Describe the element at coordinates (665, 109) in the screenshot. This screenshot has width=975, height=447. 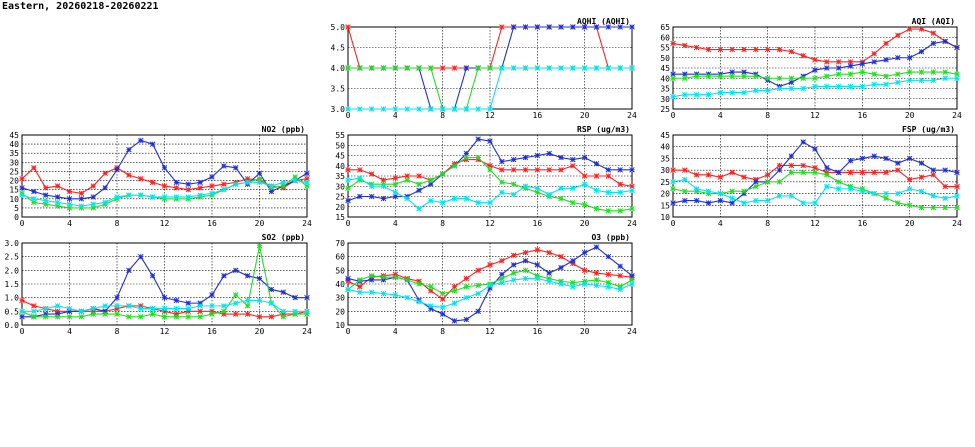
I see `aqi-y-tick-label: 25` at that location.